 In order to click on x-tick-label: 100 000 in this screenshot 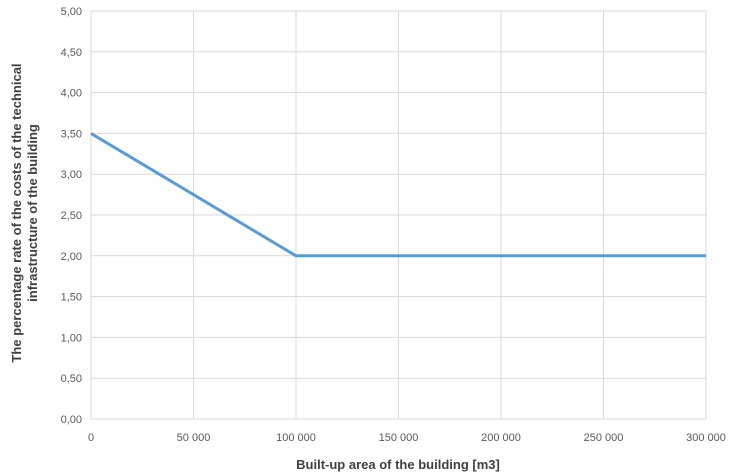, I will do `click(296, 438)`.